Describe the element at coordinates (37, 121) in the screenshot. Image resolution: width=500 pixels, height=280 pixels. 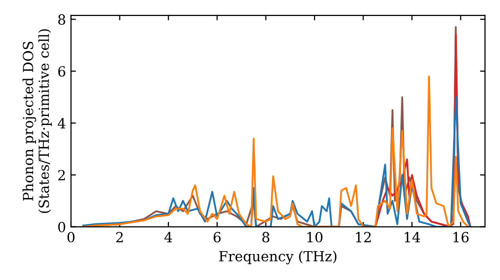
I see `y-axis-title: Phonon projected DOS (States/THz·primitive cell)` at that location.